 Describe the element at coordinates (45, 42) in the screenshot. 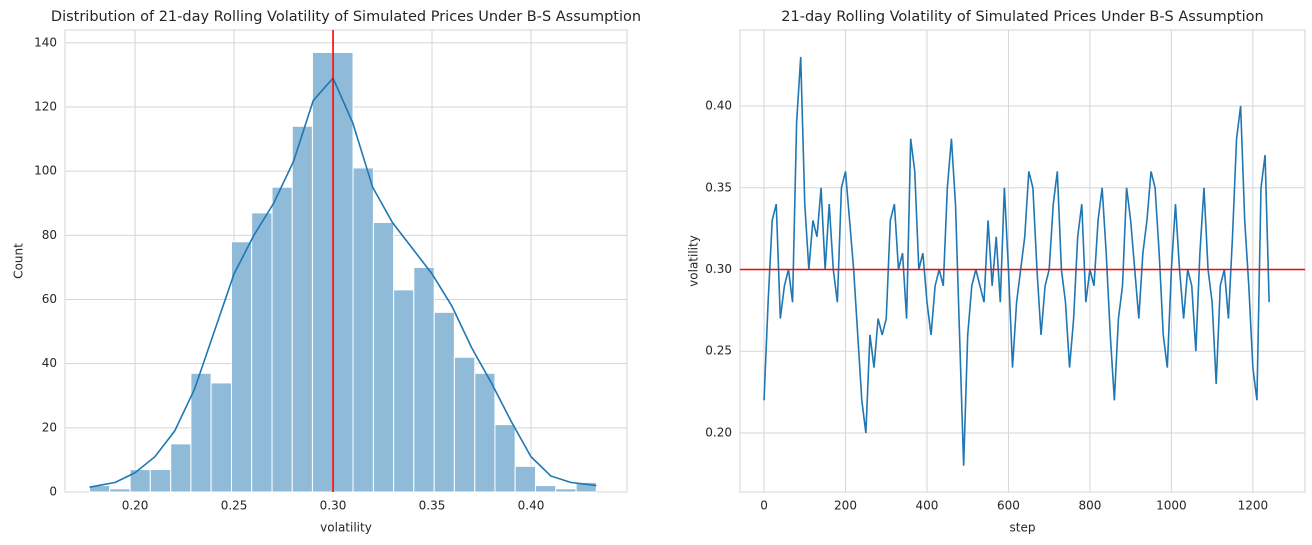

I see `y-tick-label: 140` at that location.